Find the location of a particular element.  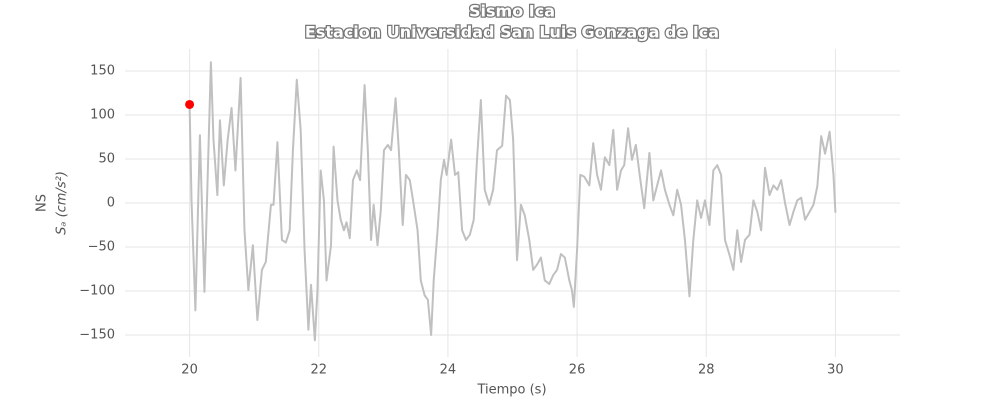

x-tick-label: 22 is located at coordinates (318, 370).